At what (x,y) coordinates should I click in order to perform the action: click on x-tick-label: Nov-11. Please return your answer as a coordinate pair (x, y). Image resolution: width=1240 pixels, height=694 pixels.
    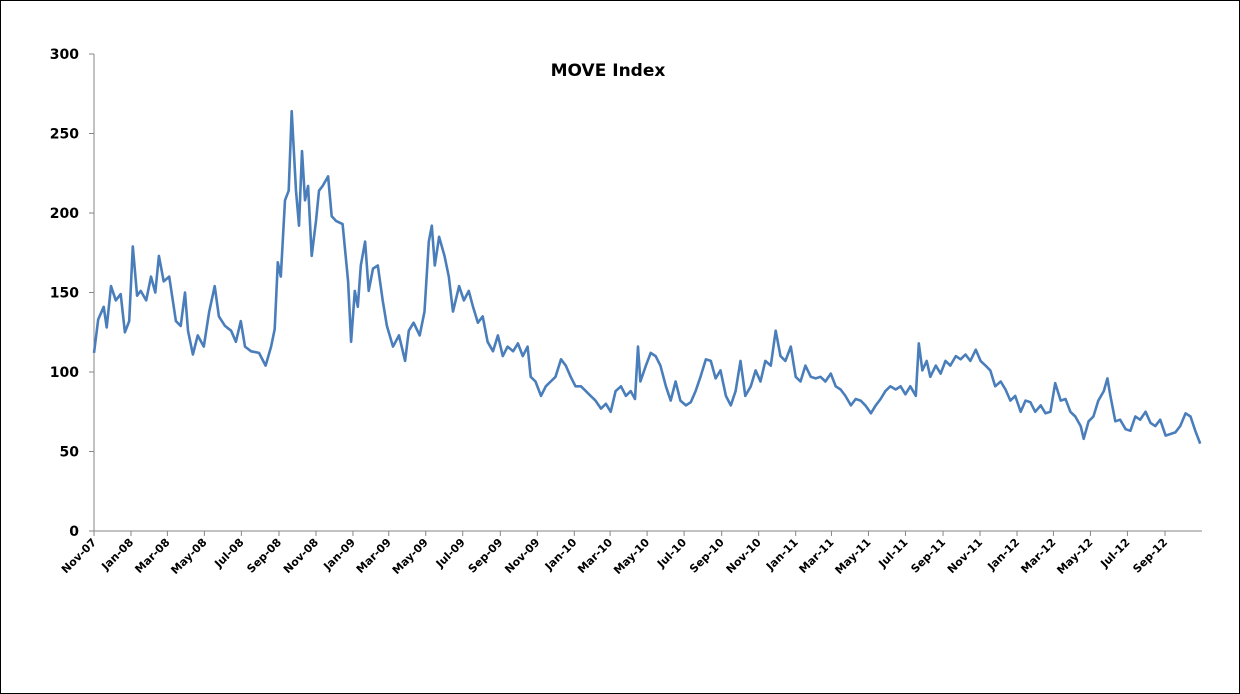
    Looking at the image, I should click on (965, 556).